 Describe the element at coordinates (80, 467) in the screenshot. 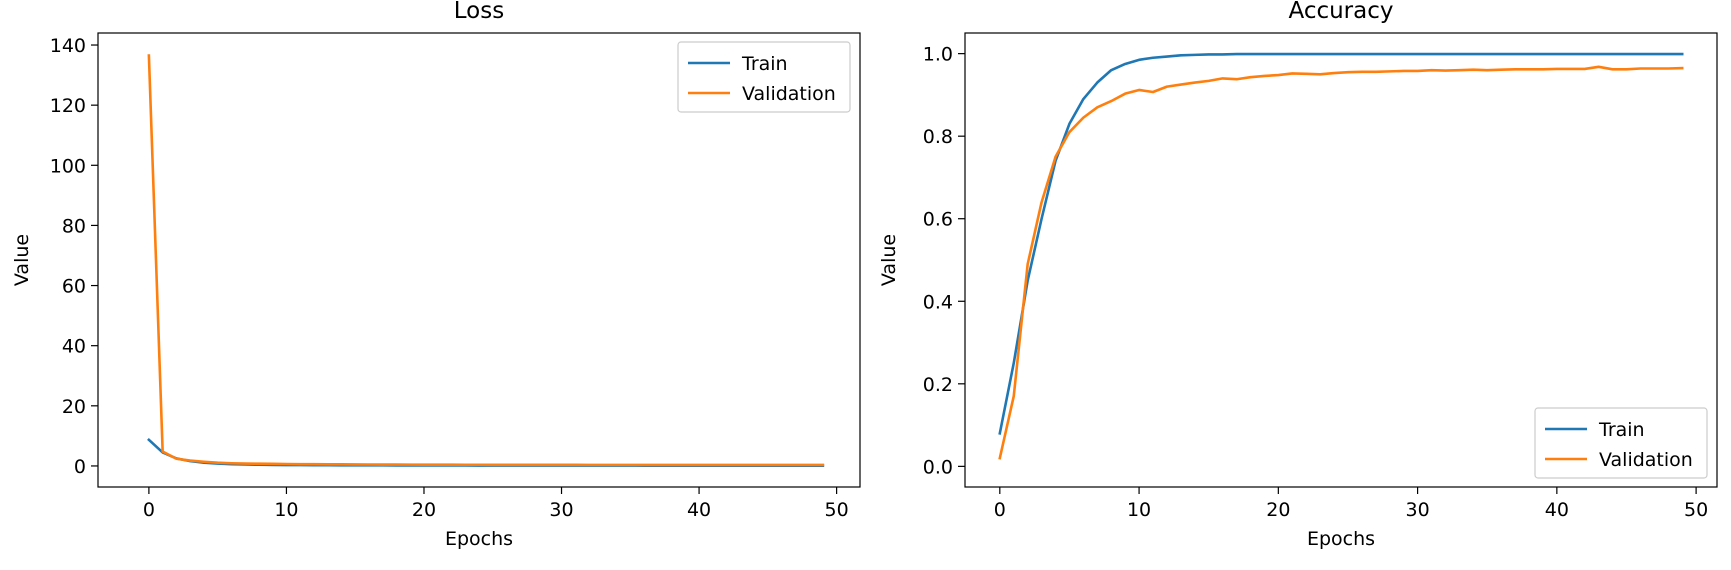

I see `y-tick-label: 0` at that location.